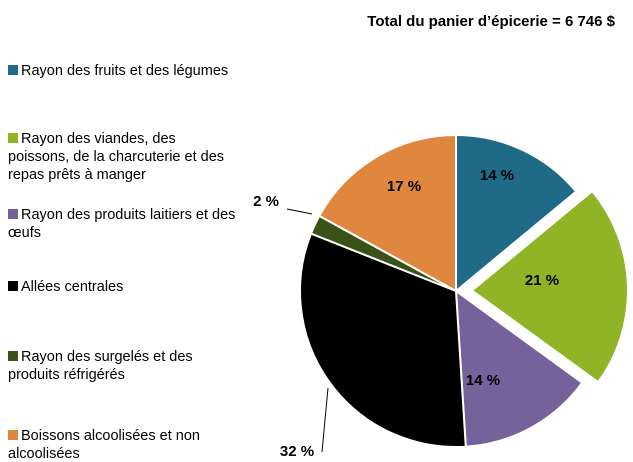 The height and width of the screenshot is (462, 633). I want to click on legend-label: Rayon des produits laitiers et des œufs, so click(122, 224).